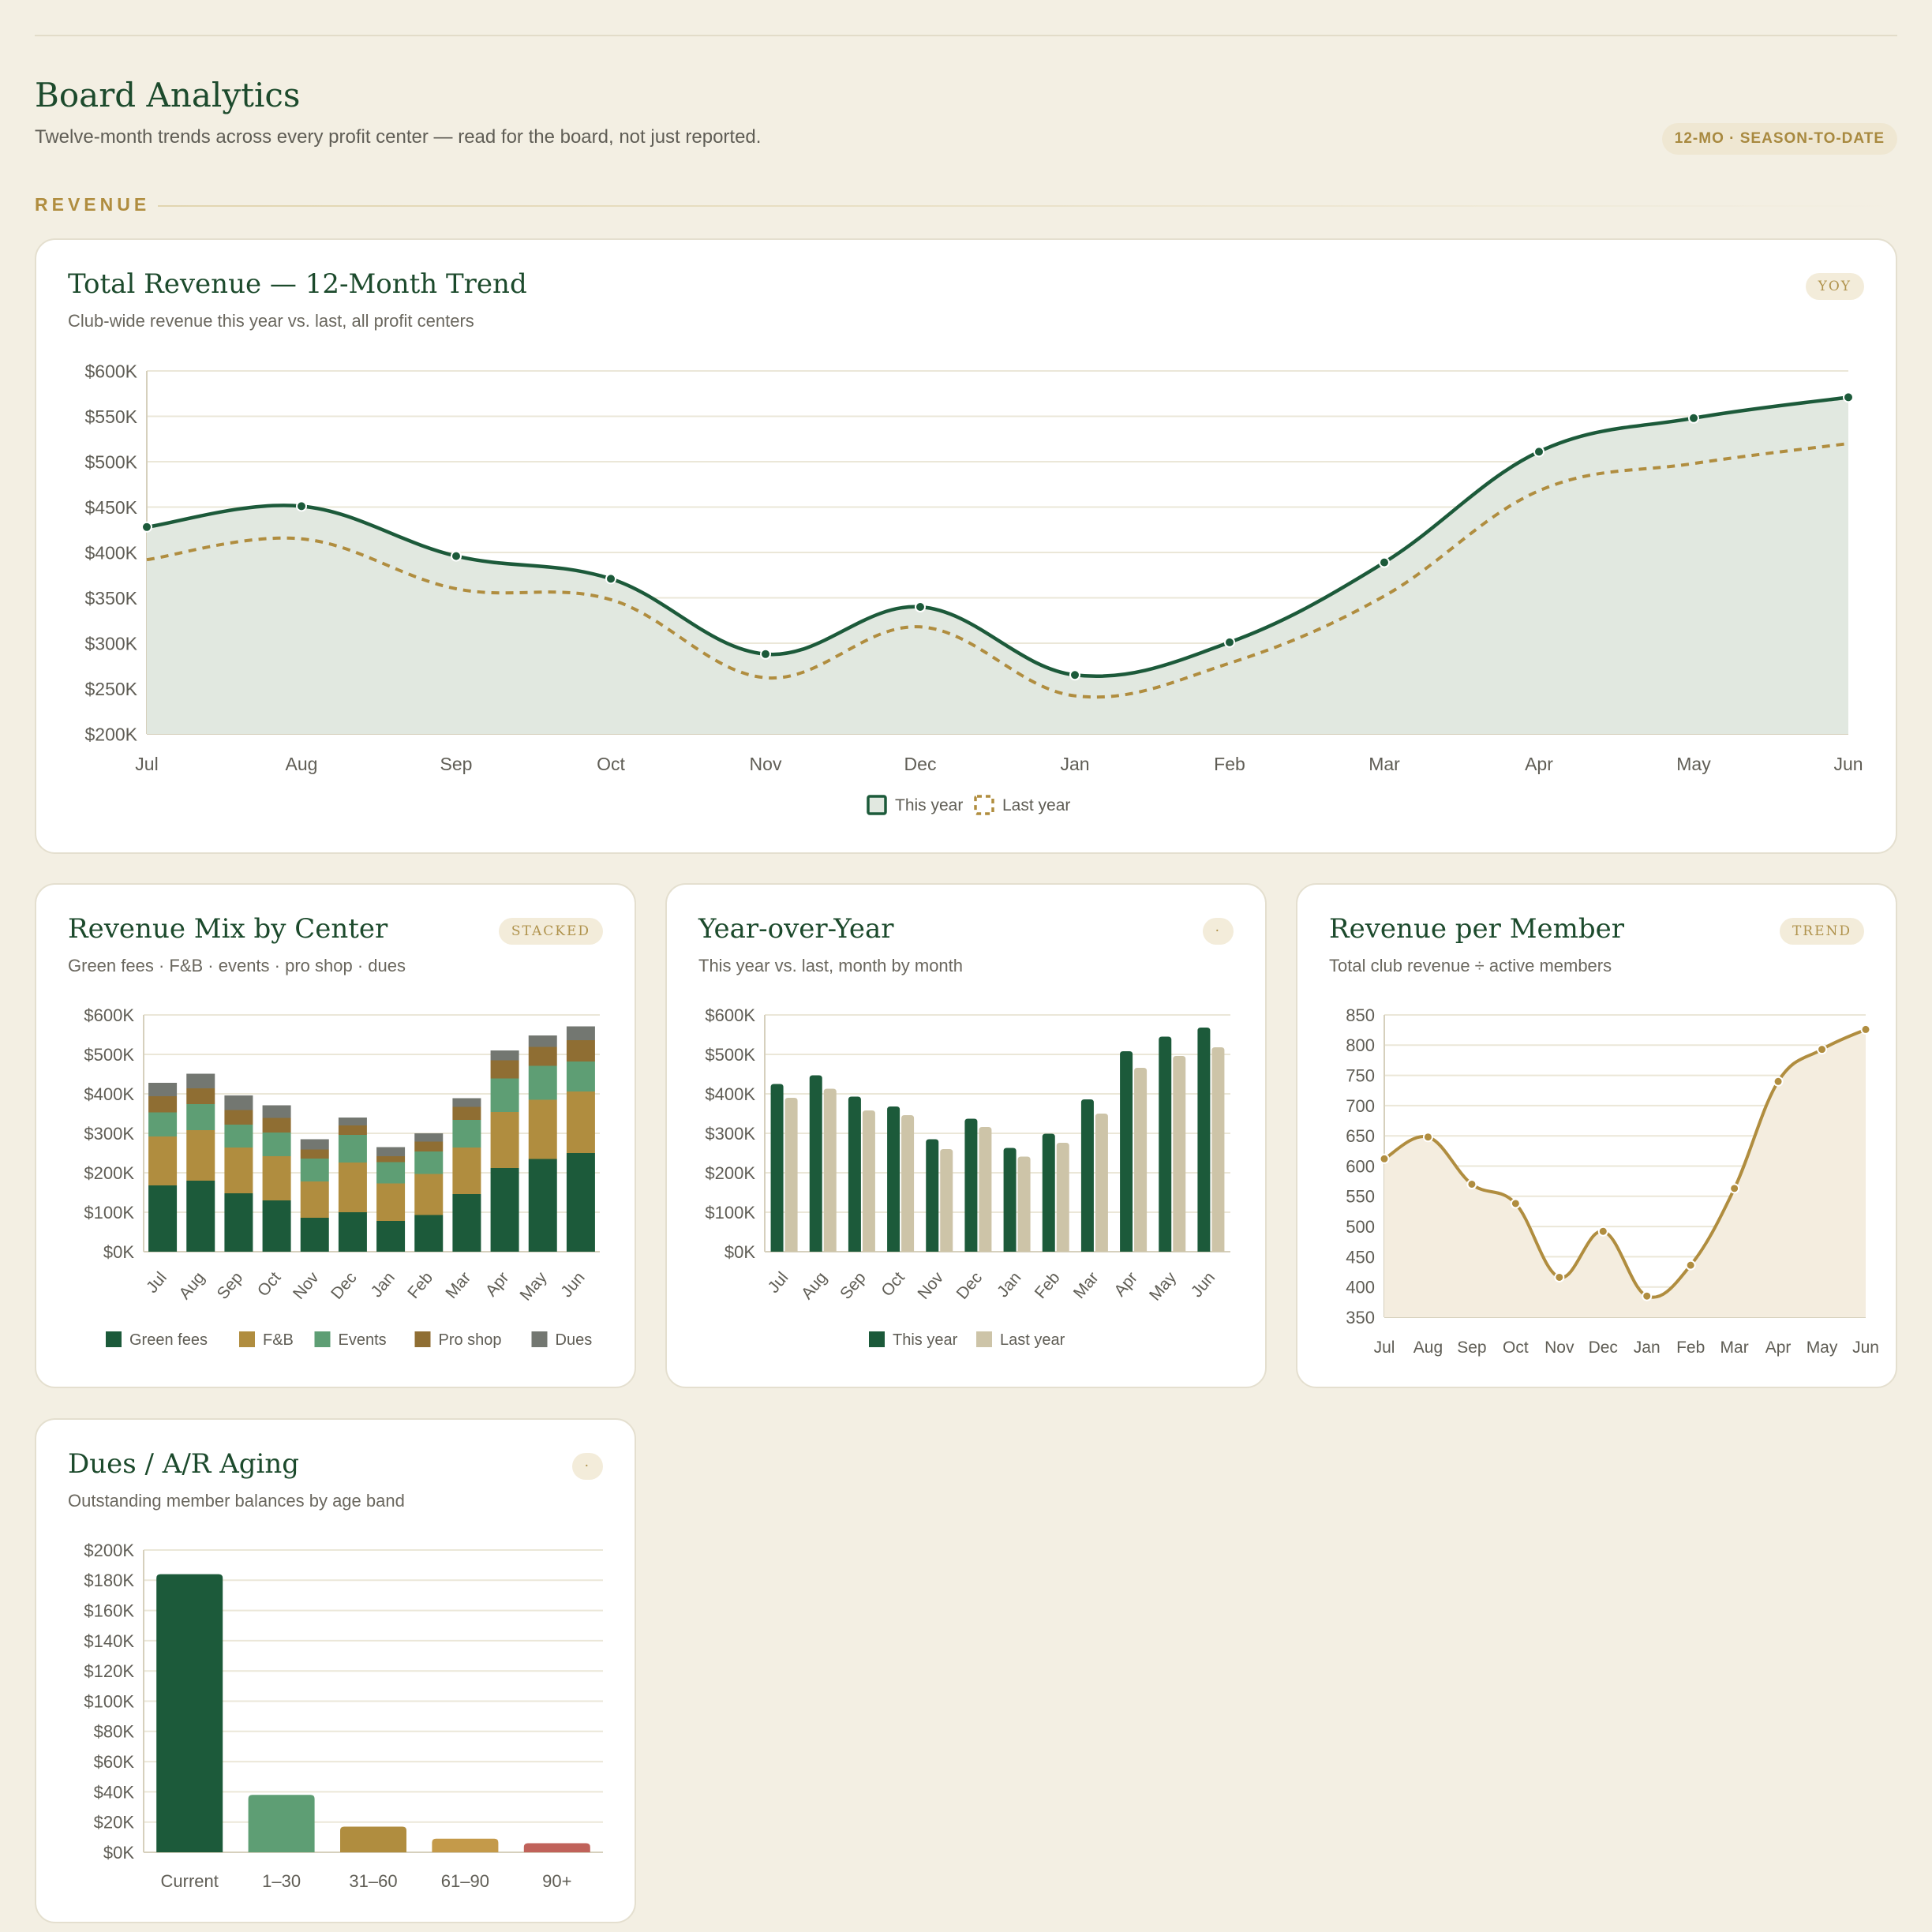  Describe the element at coordinates (778, 1282) in the screenshot. I see `x-tick-label: Jul` at that location.